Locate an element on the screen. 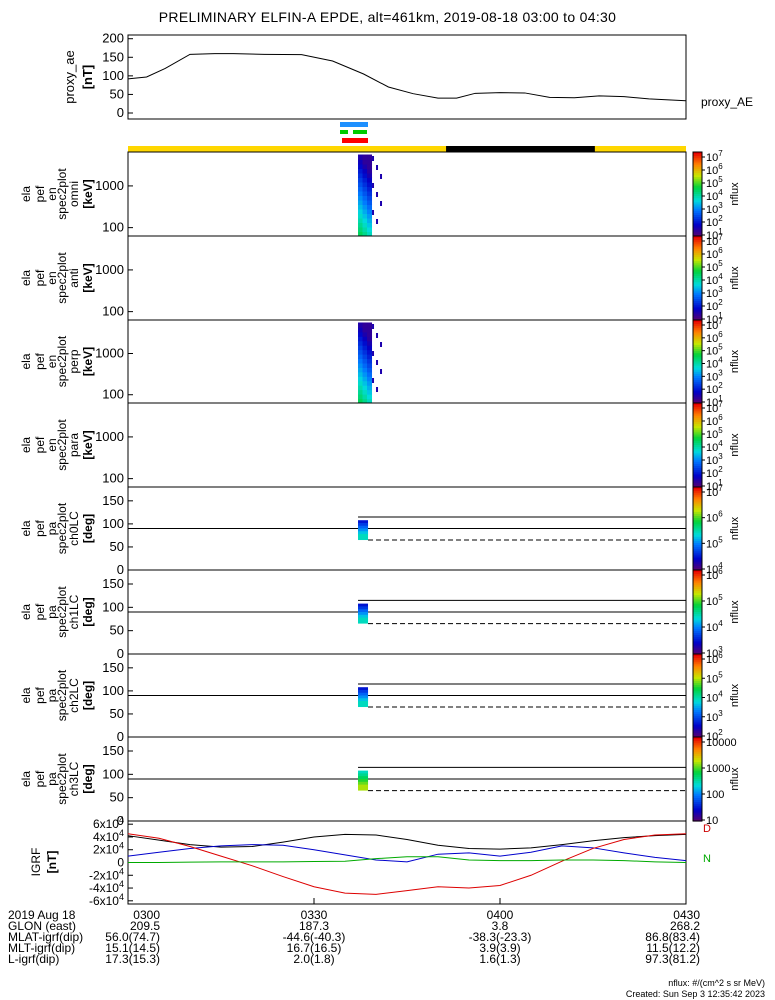  footer-units: nflux: #/(cm^2 s sr MeV) is located at coordinates (716, 983).